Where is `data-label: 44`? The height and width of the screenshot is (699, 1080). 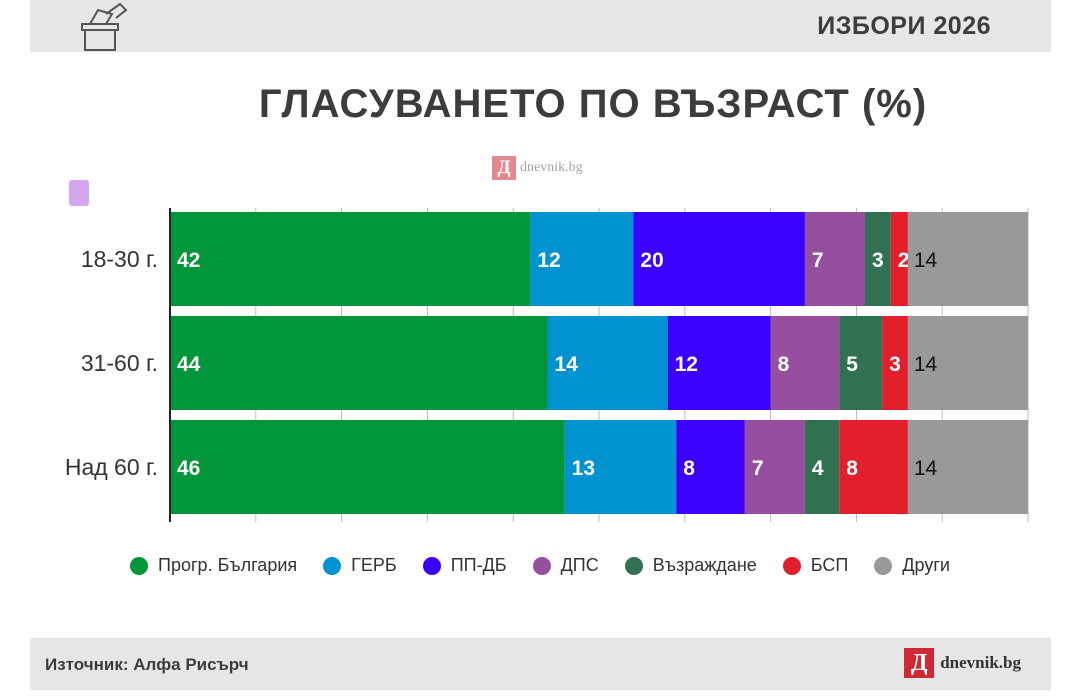
data-label: 44 is located at coordinates (189, 364).